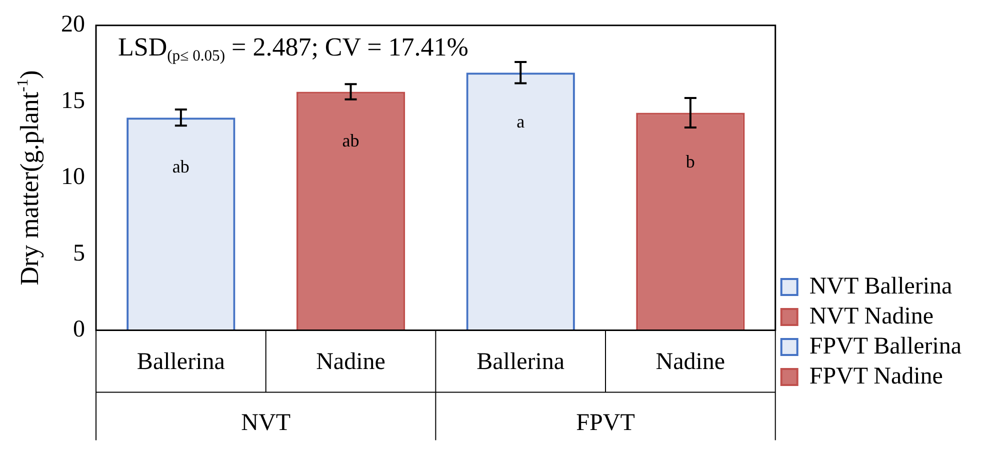 This screenshot has height=453, width=984. What do you see at coordinates (871, 316) in the screenshot?
I see `legend-label: NVT Nadine` at bounding box center [871, 316].